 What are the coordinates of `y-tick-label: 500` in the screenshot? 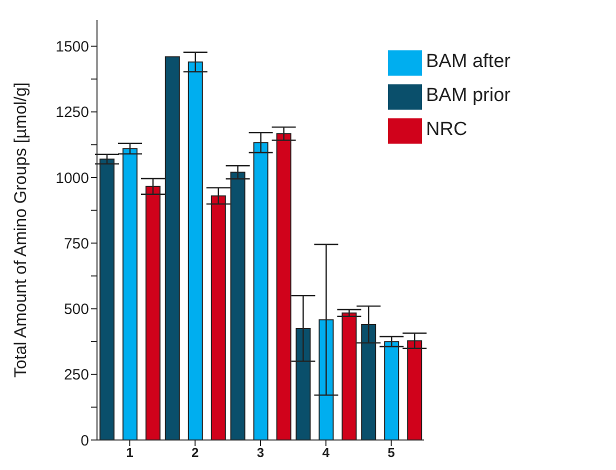 It's located at (76, 309).